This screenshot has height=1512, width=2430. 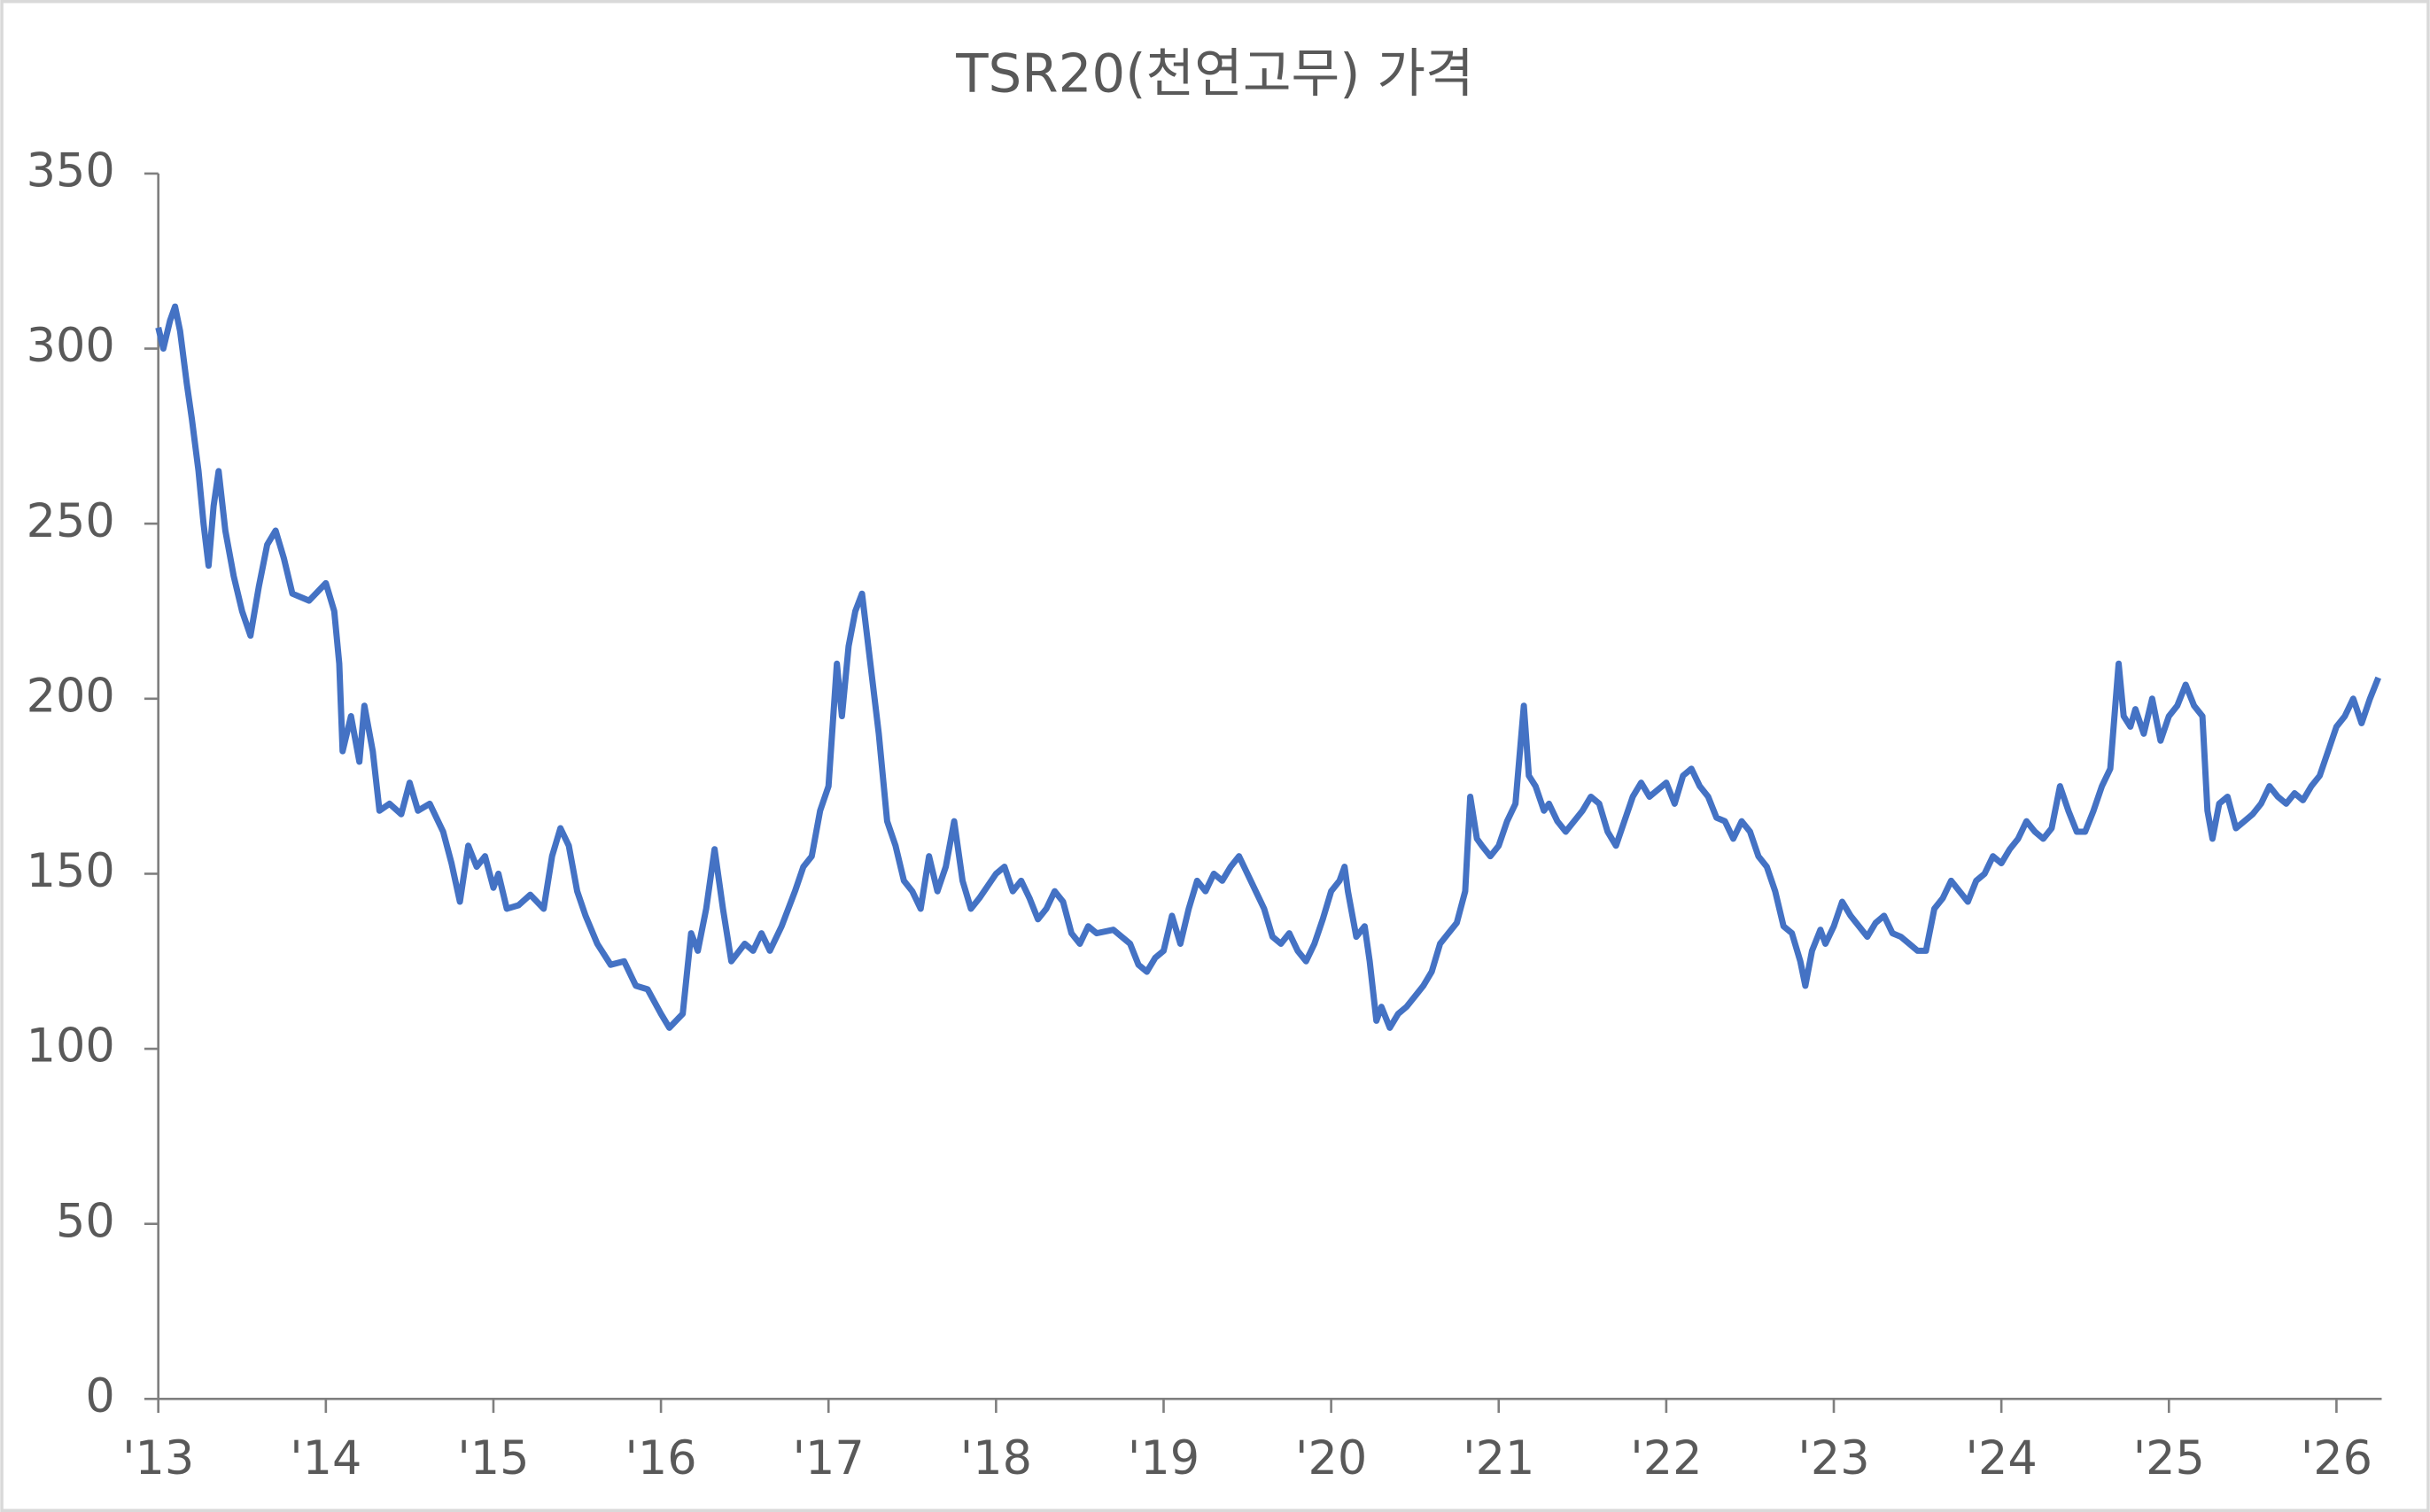 What do you see at coordinates (829, 1458) in the screenshot?
I see `x-tick-label: '17` at bounding box center [829, 1458].